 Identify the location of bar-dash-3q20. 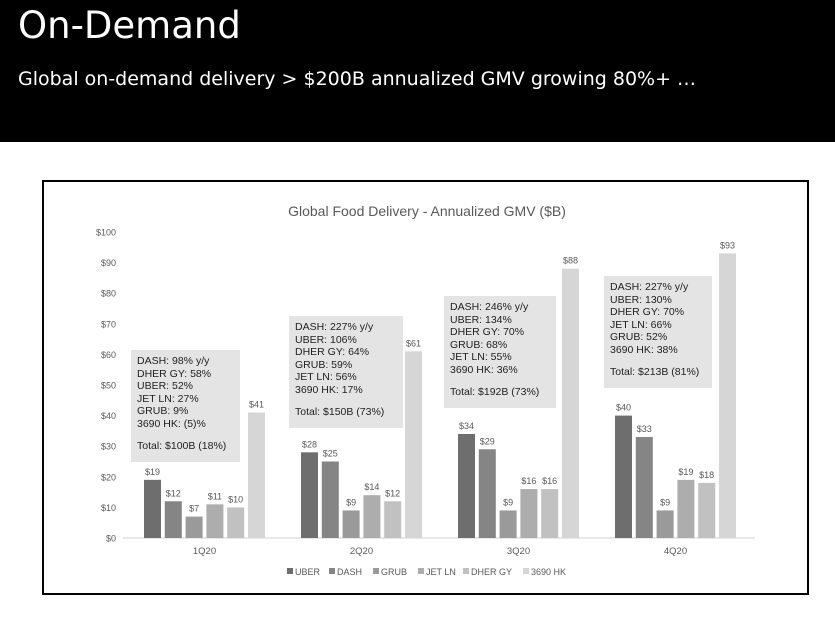
(487, 493).